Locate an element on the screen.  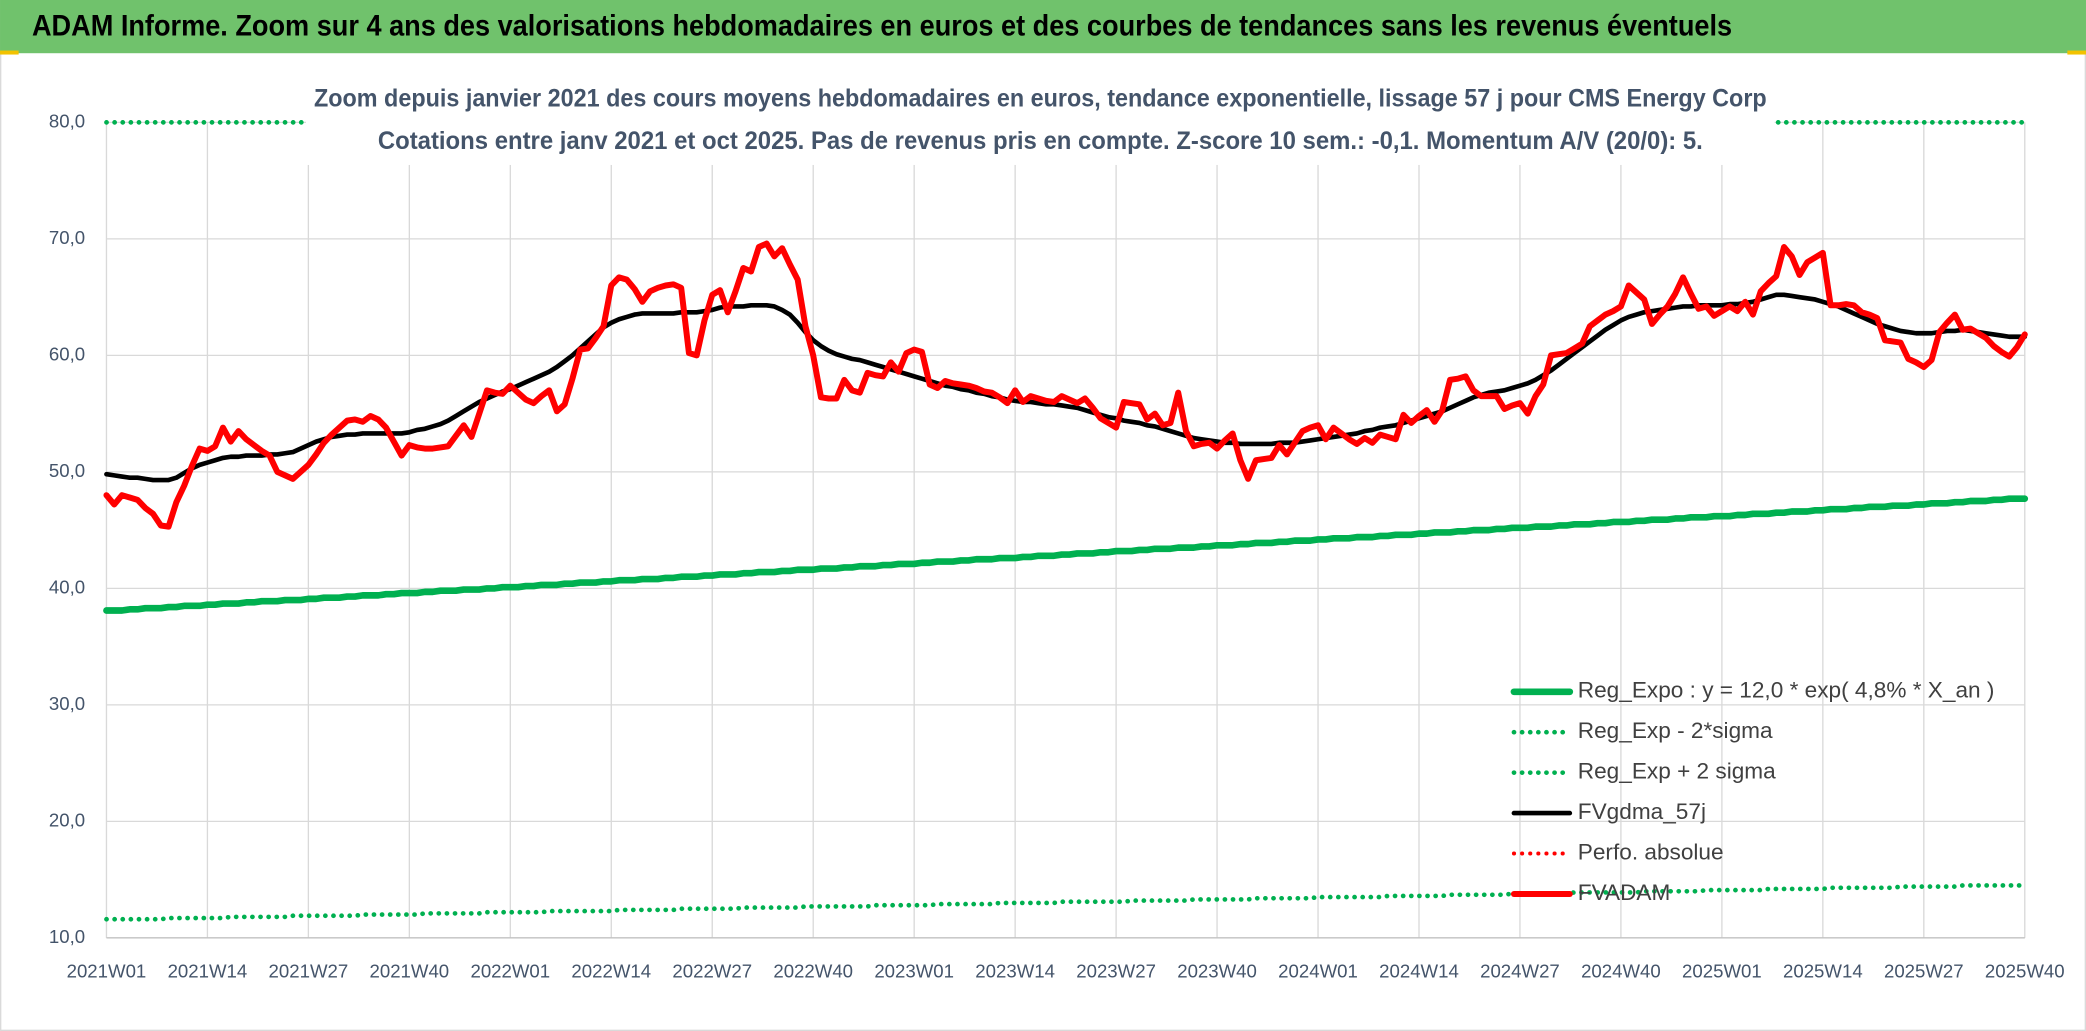
x-tick-label: 2024W27 is located at coordinates (1520, 970).